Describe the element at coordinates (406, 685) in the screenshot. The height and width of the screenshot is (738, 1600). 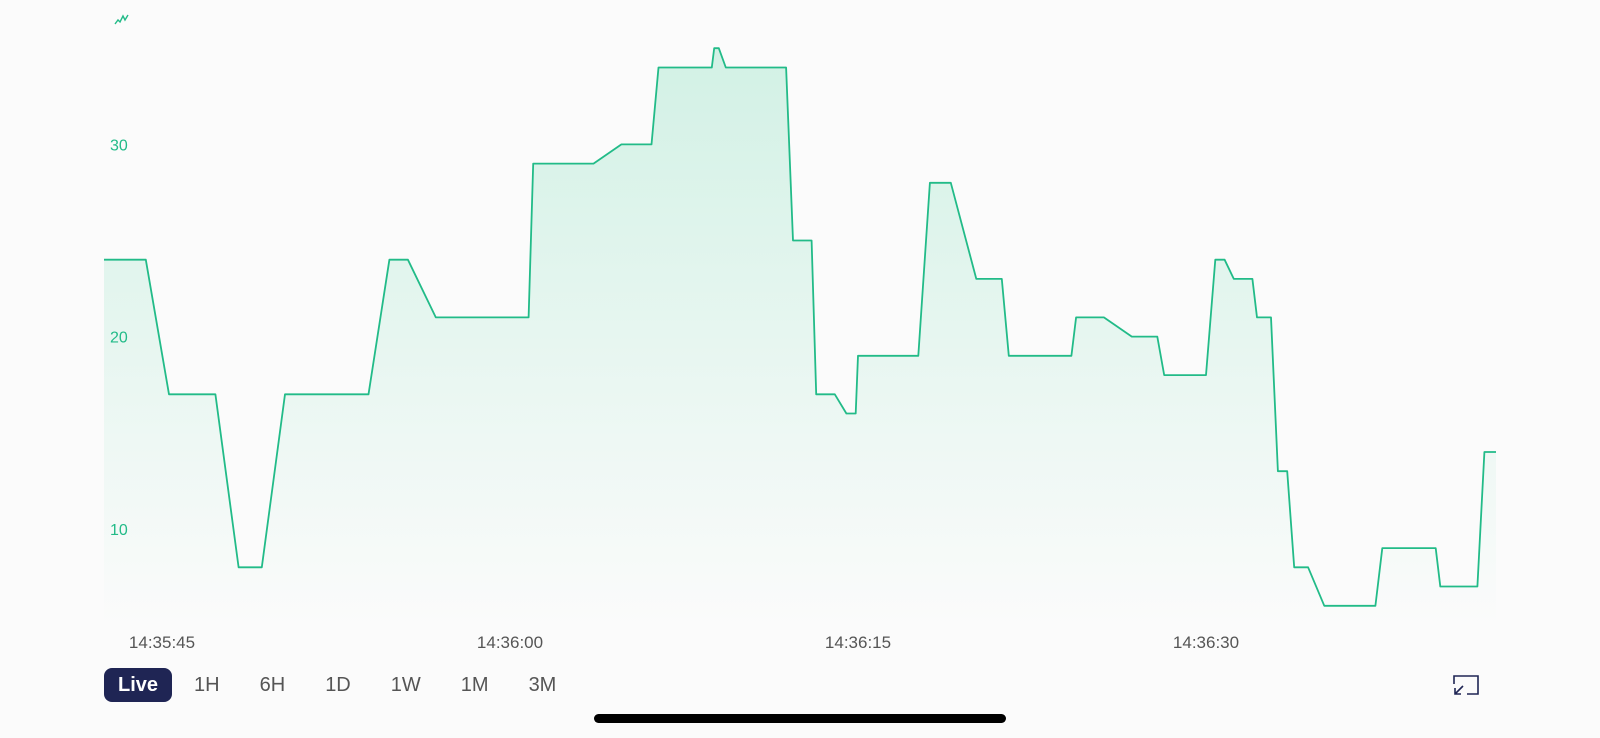
I see `range-1w-button: 1W` at that location.